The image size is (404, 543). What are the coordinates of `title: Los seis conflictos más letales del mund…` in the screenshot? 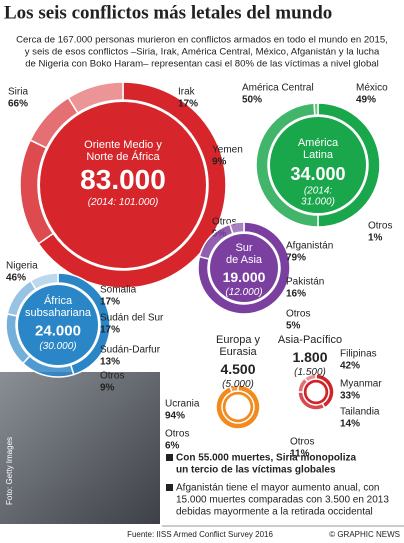 It's located at (168, 12).